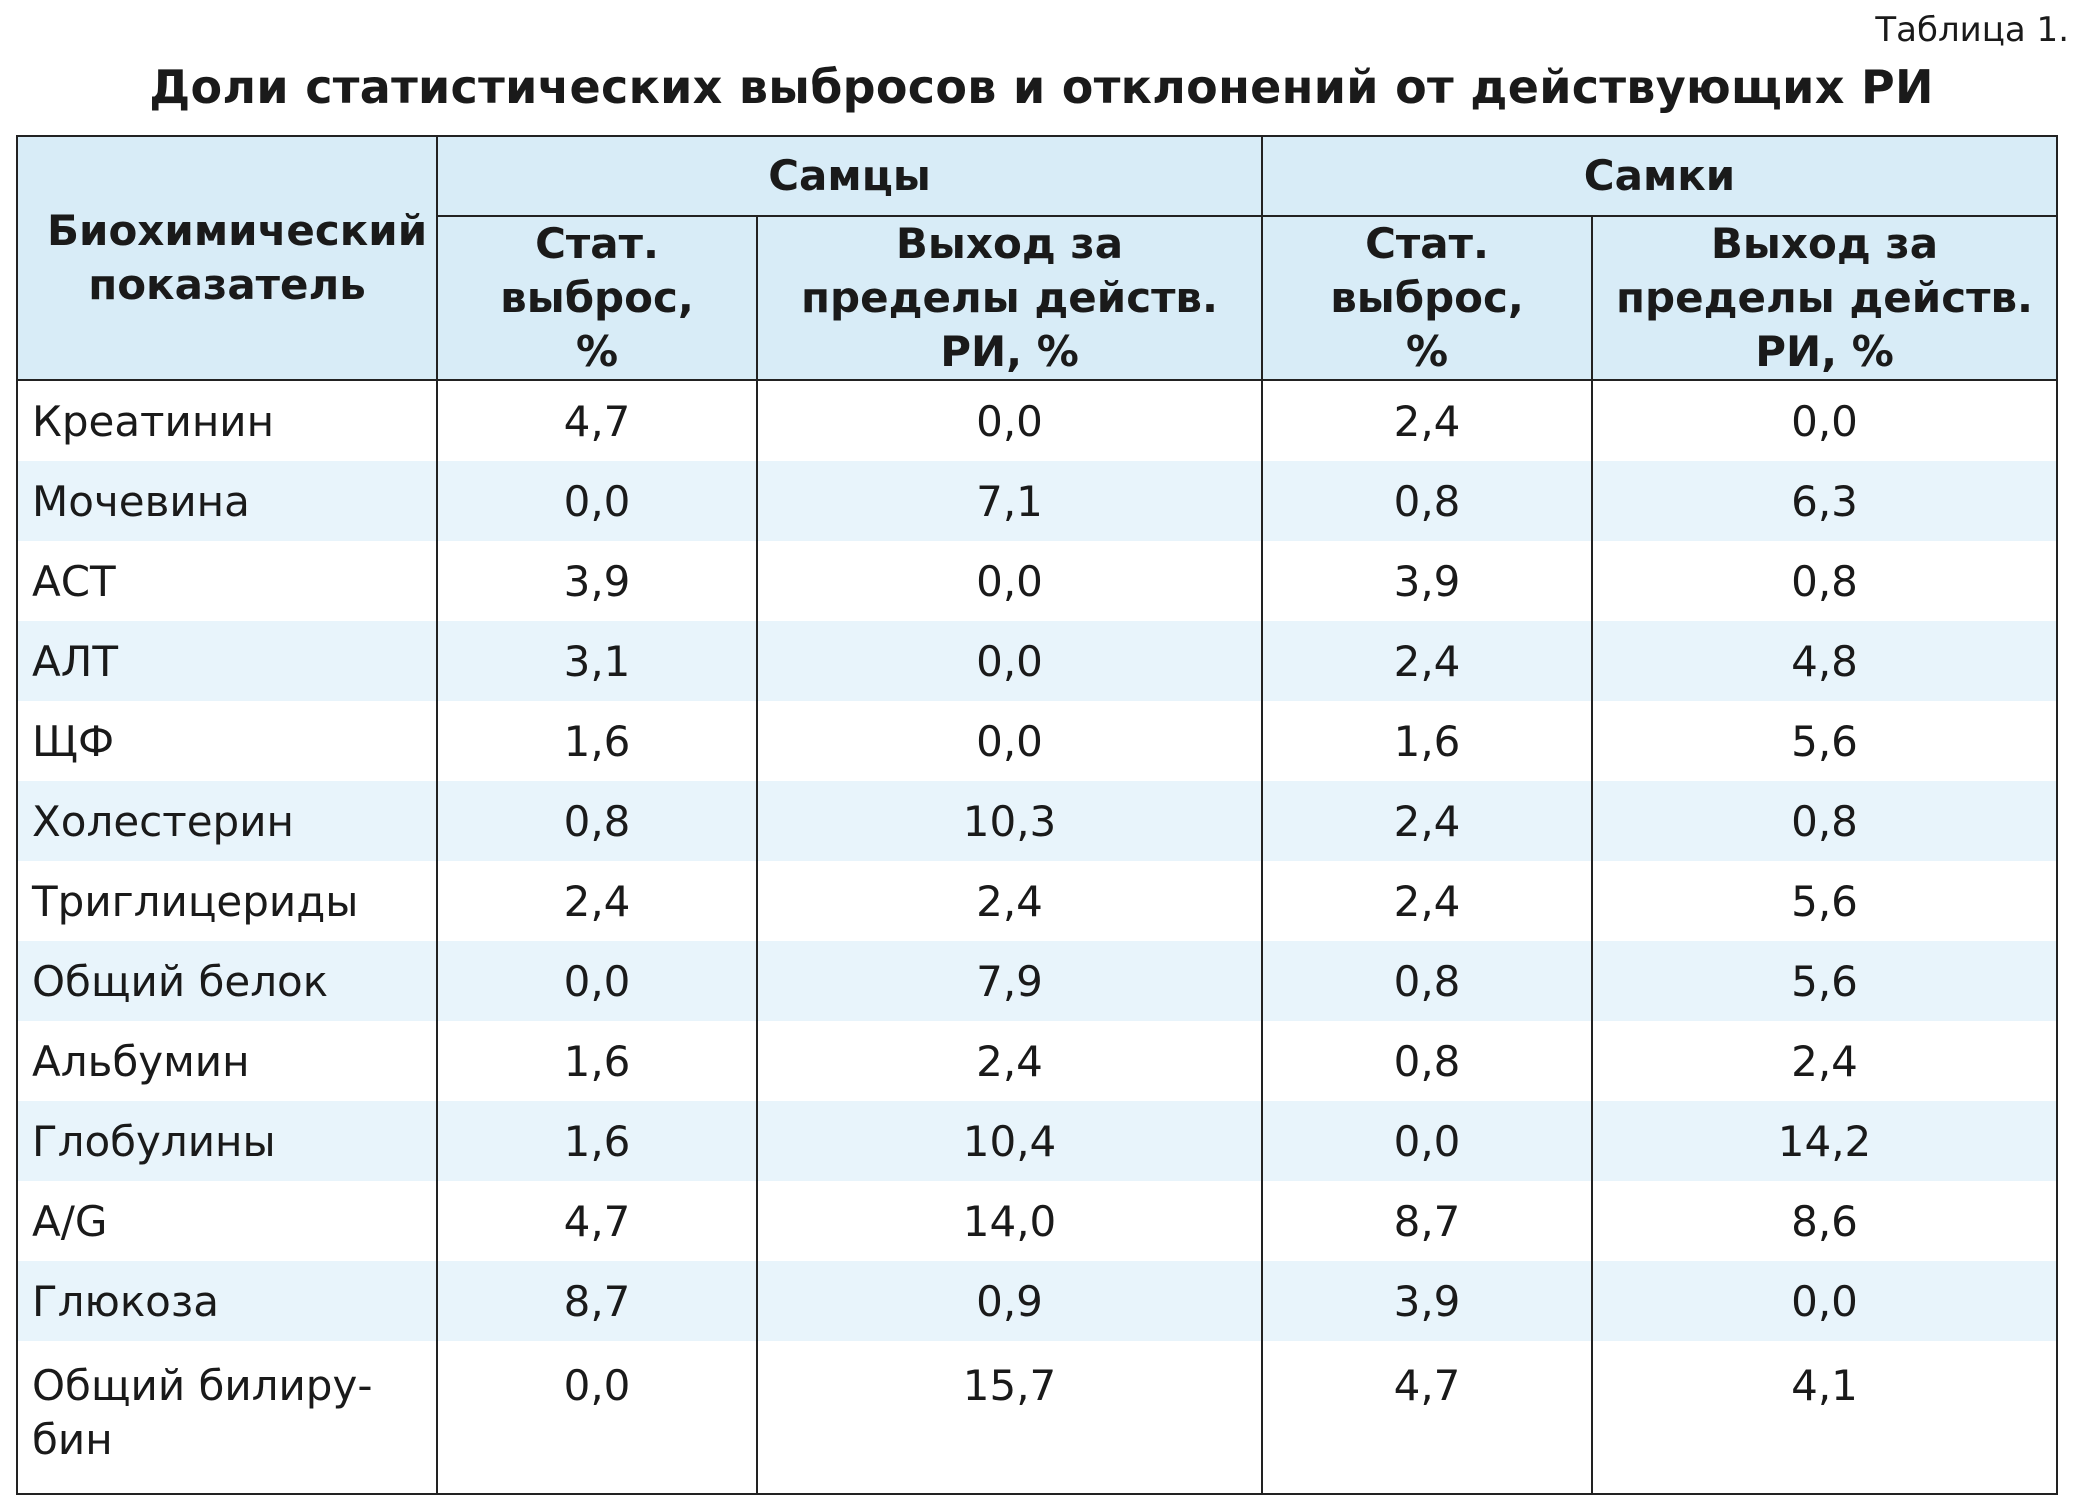 The image size is (2083, 1495). I want to click on header-females-stat-outlier: Стат. выброс, %, so click(1427, 298).